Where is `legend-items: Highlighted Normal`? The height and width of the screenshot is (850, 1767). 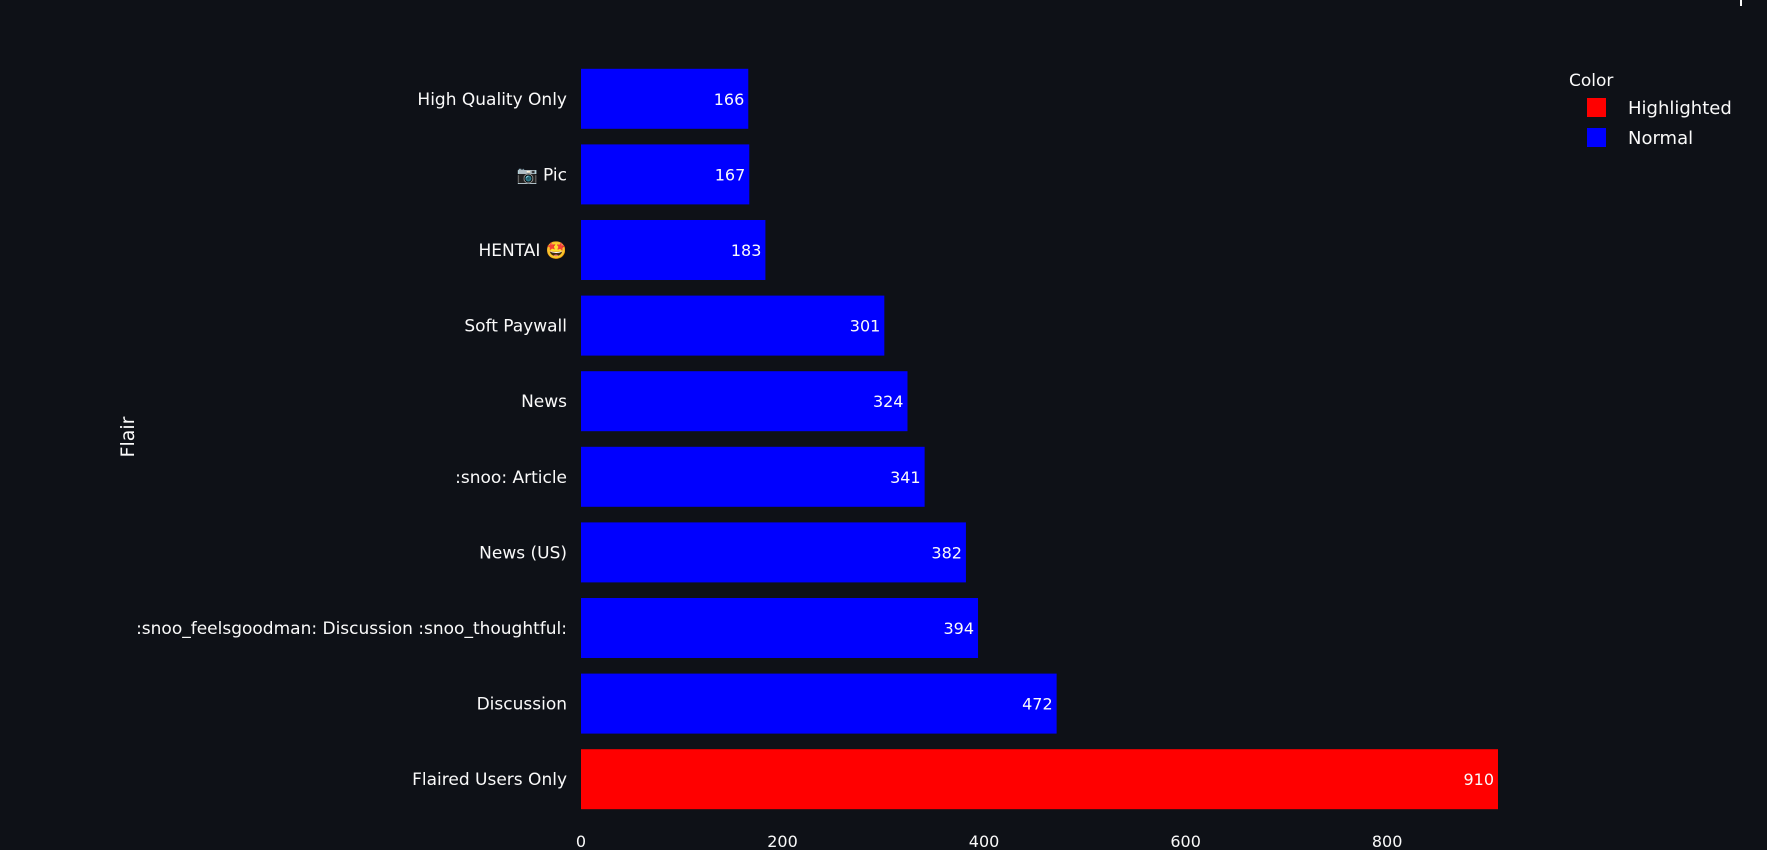 legend-items: Highlighted Normal is located at coordinates (1659, 123).